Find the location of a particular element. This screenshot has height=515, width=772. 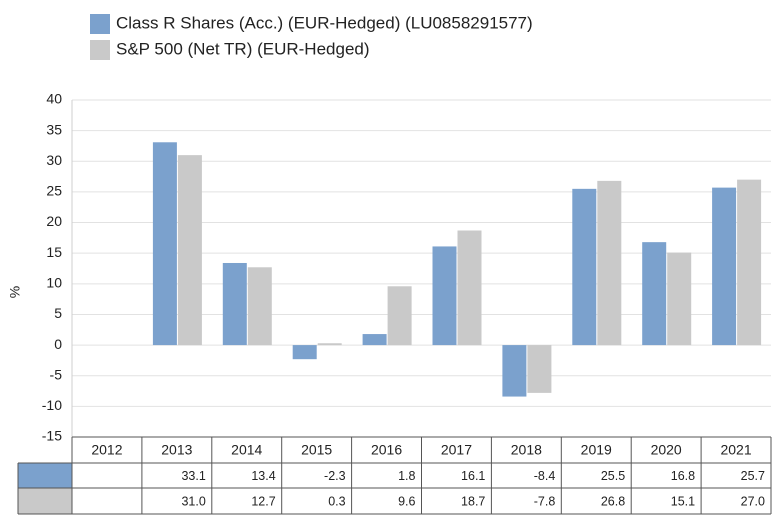

y-tick-label: 25 is located at coordinates (54, 191).